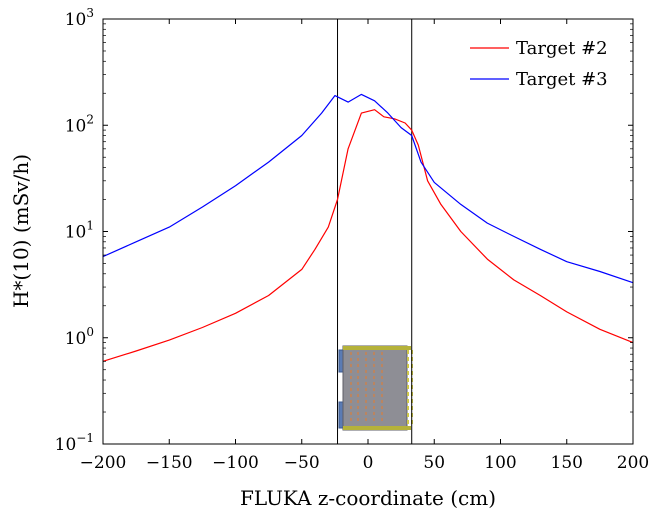 This screenshot has width=649, height=514. Describe the element at coordinates (368, 463) in the screenshot. I see `x-tick-label: 0` at that location.